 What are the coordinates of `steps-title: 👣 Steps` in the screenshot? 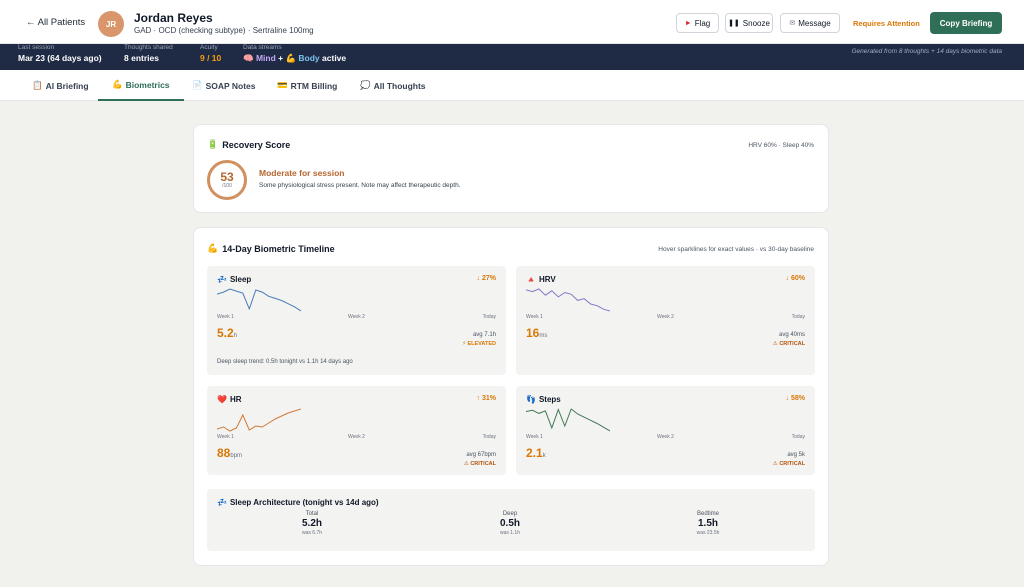 It's located at (543, 399).